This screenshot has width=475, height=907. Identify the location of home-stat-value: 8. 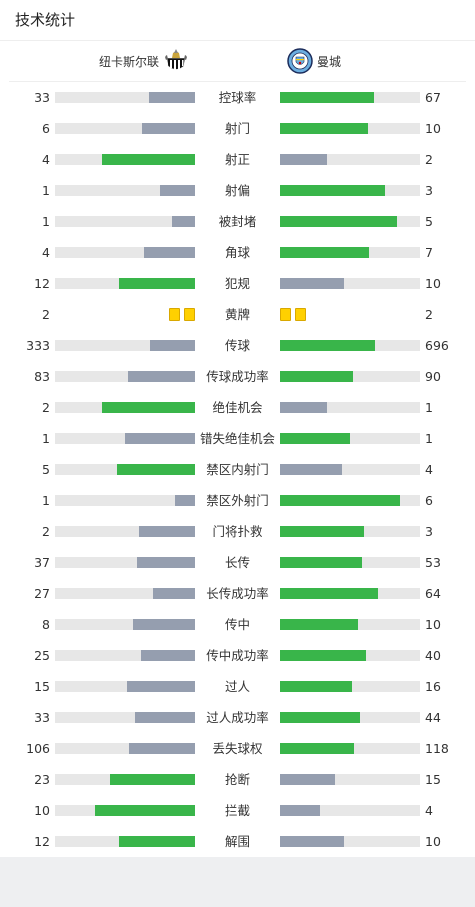
(46, 624).